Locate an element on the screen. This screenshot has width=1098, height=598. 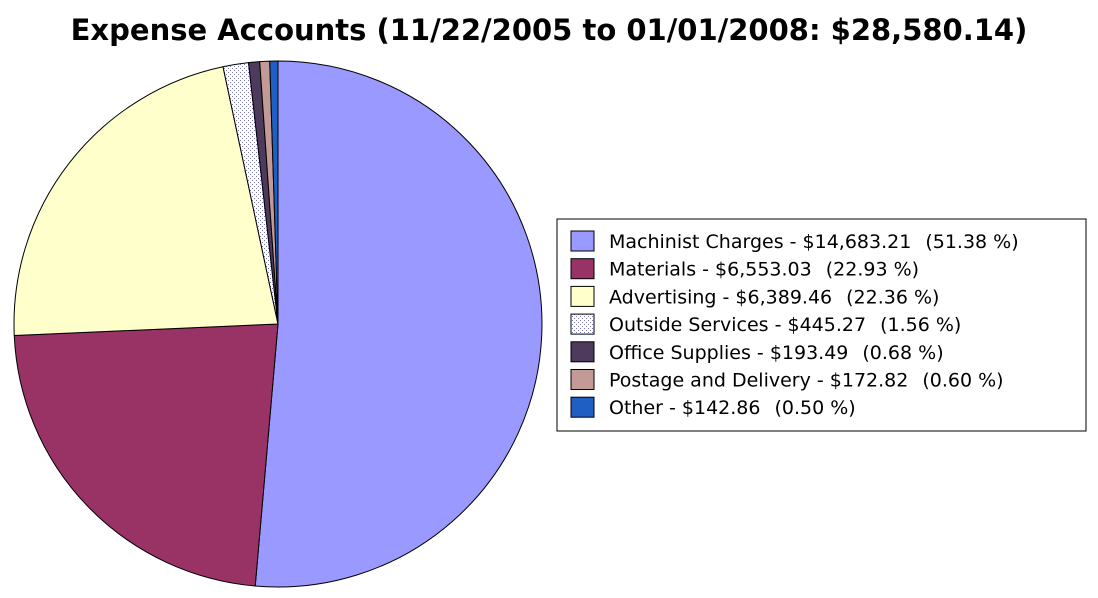
legend-item-advertising: Advertising - $6,389.46 (22.36 %) is located at coordinates (754, 296).